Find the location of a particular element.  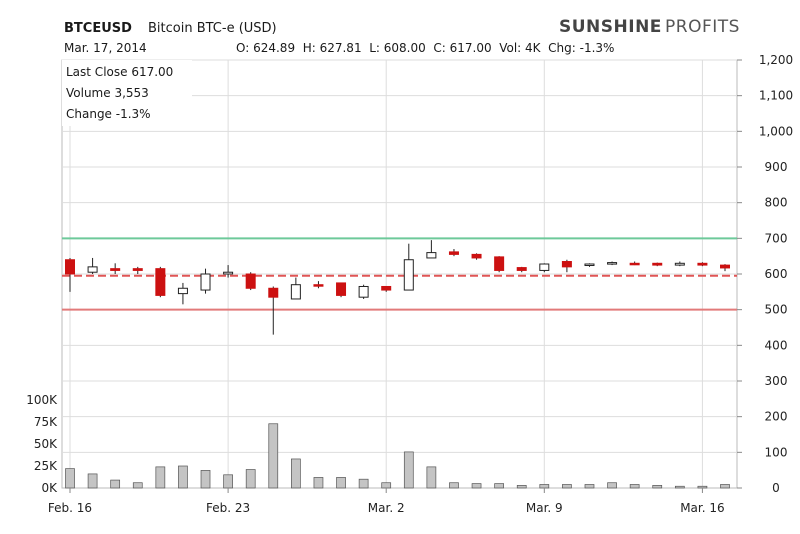

reference-lines is located at coordinates (399, 274).